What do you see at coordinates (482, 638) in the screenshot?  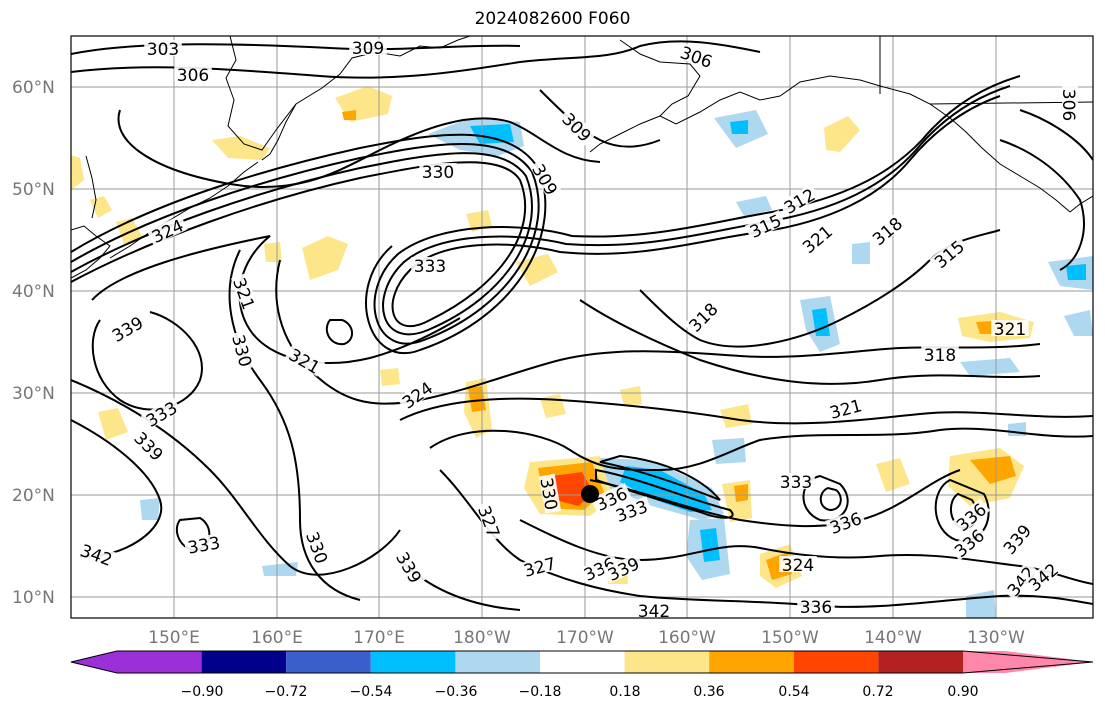 I see `lon-label: 180°W` at bounding box center [482, 638].